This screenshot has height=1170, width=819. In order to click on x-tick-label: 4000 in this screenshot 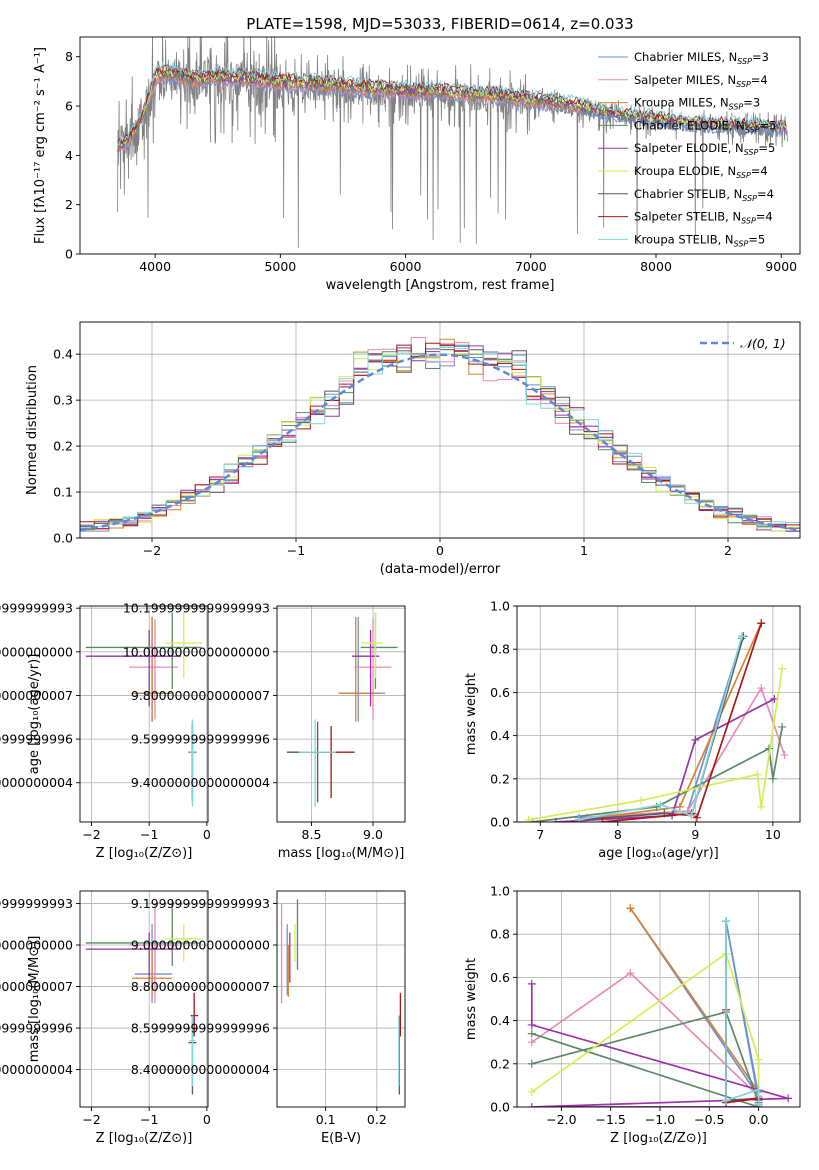, I will do `click(155, 266)`.